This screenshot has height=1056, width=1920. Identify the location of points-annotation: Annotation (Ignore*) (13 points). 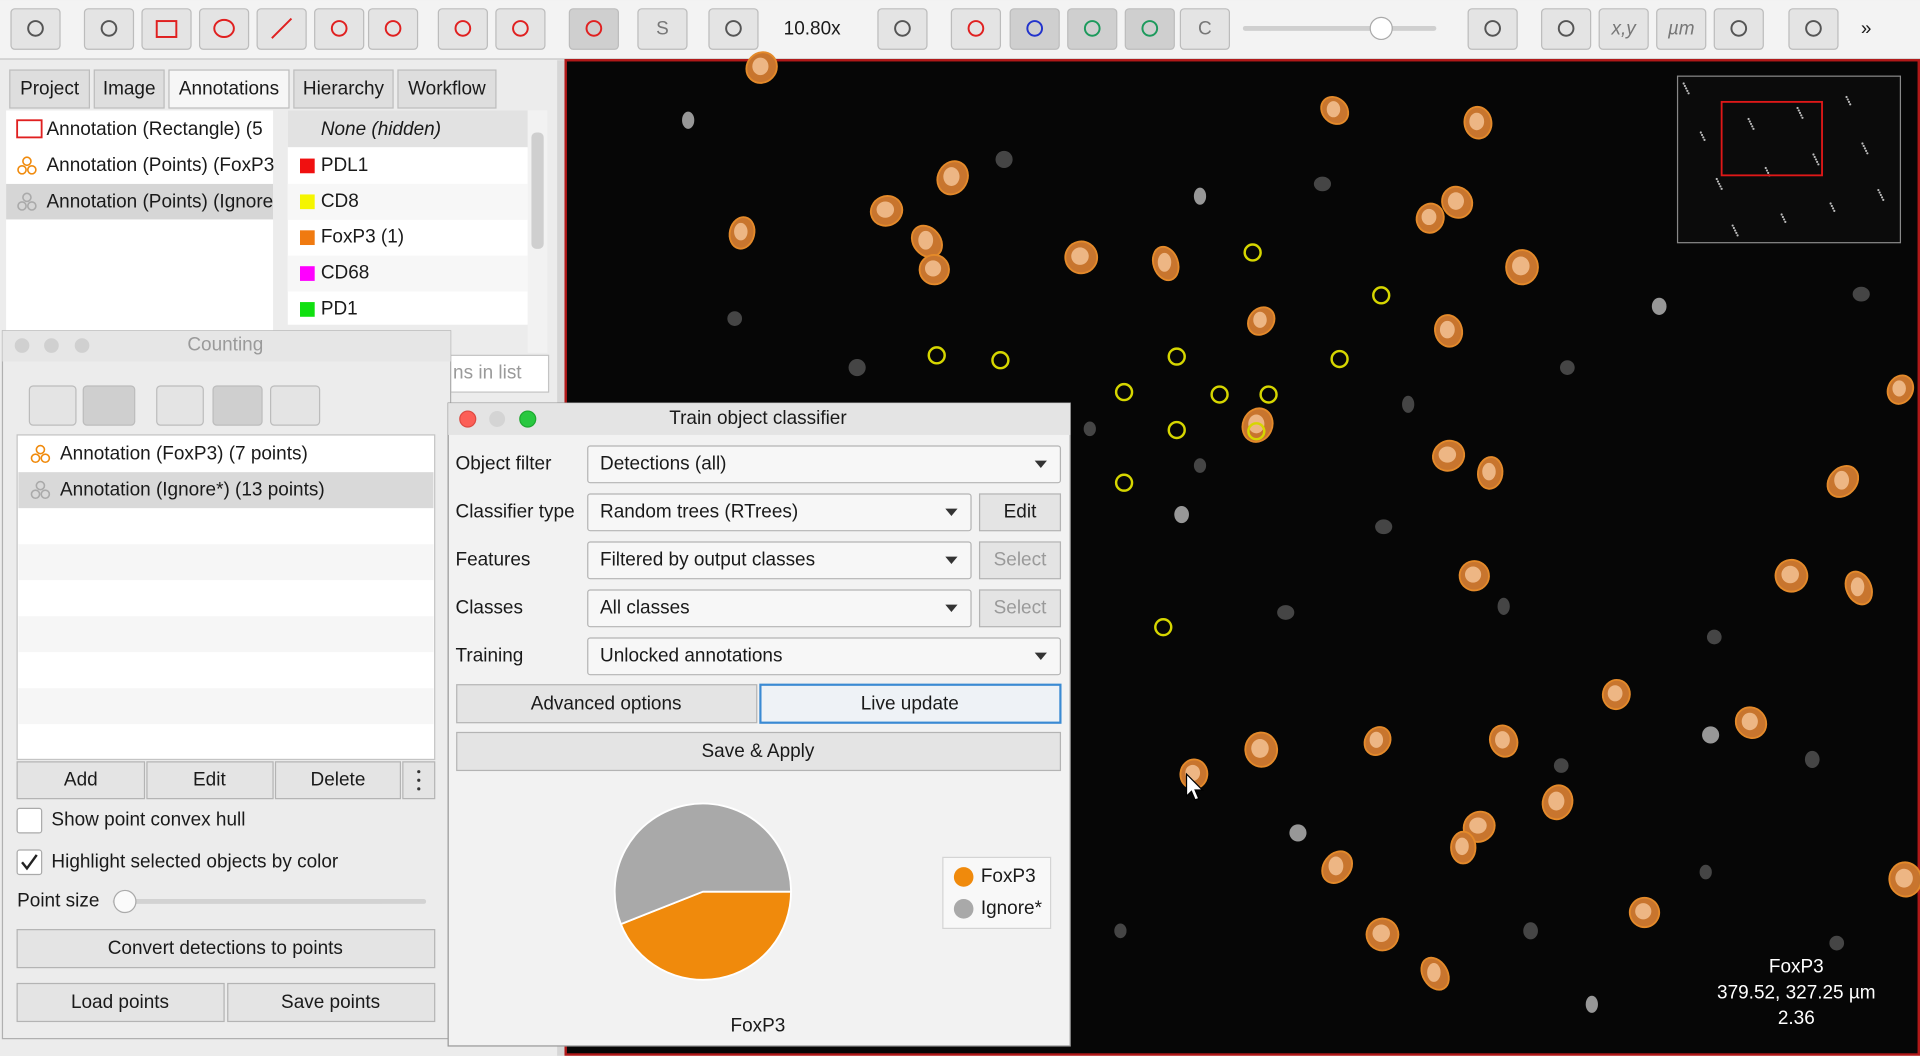
(192, 490).